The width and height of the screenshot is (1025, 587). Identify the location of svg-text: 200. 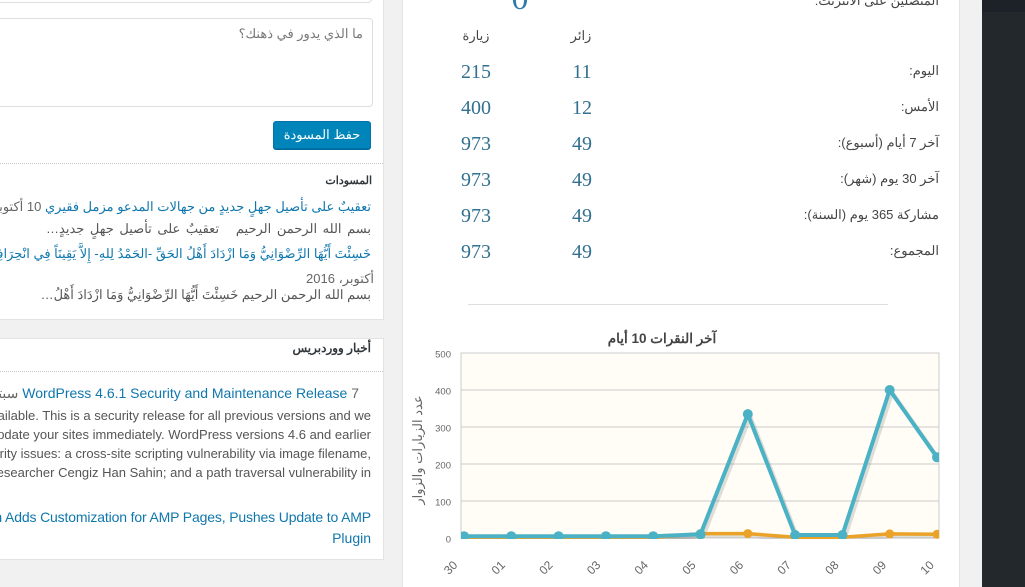
(443, 466).